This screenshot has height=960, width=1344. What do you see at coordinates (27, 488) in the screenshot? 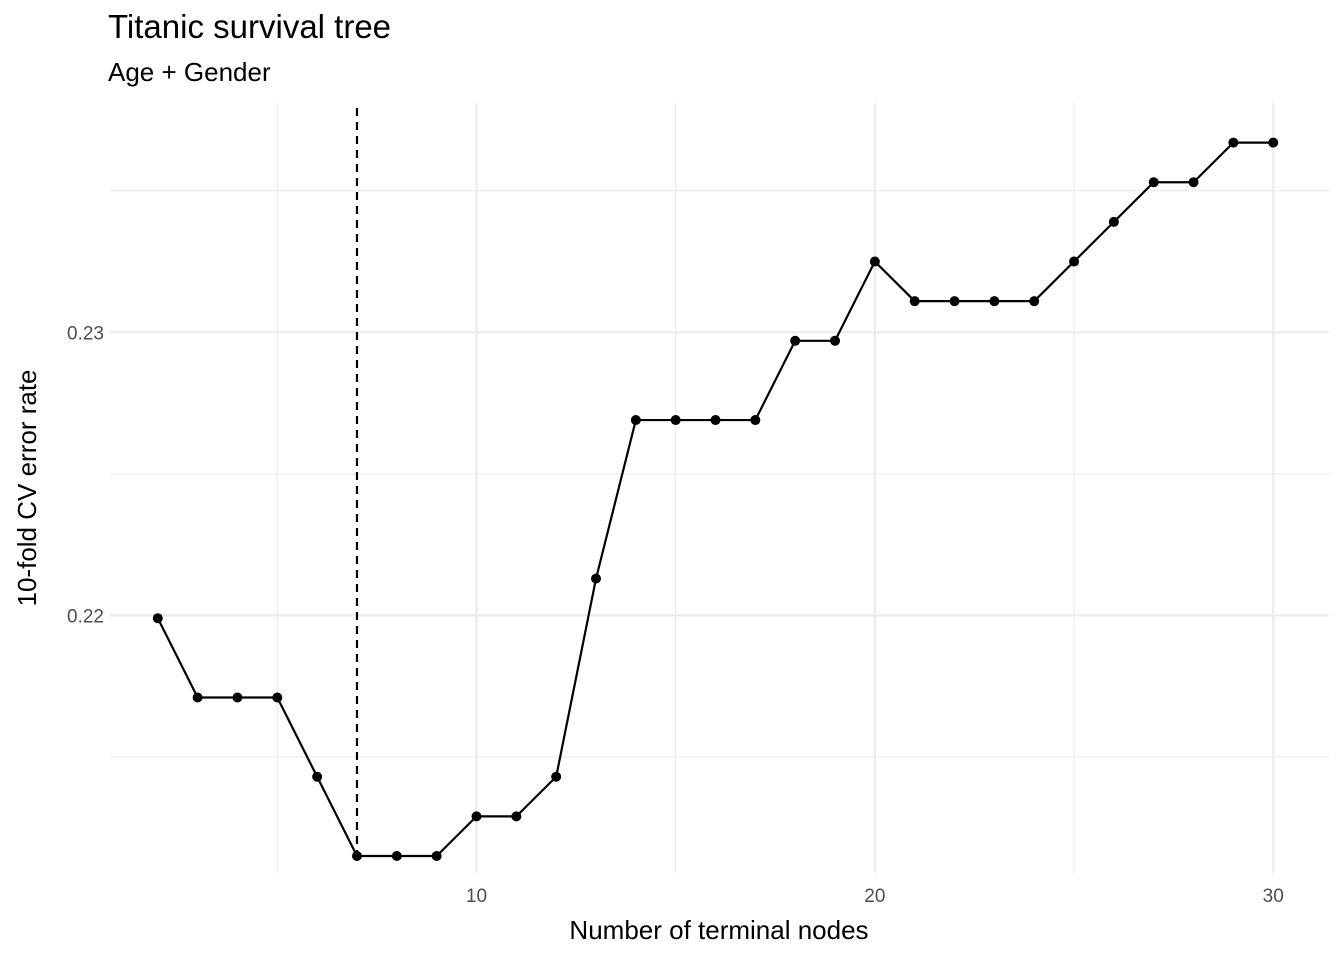
I see `y-axis-title: 10-fold CV error rate` at bounding box center [27, 488].